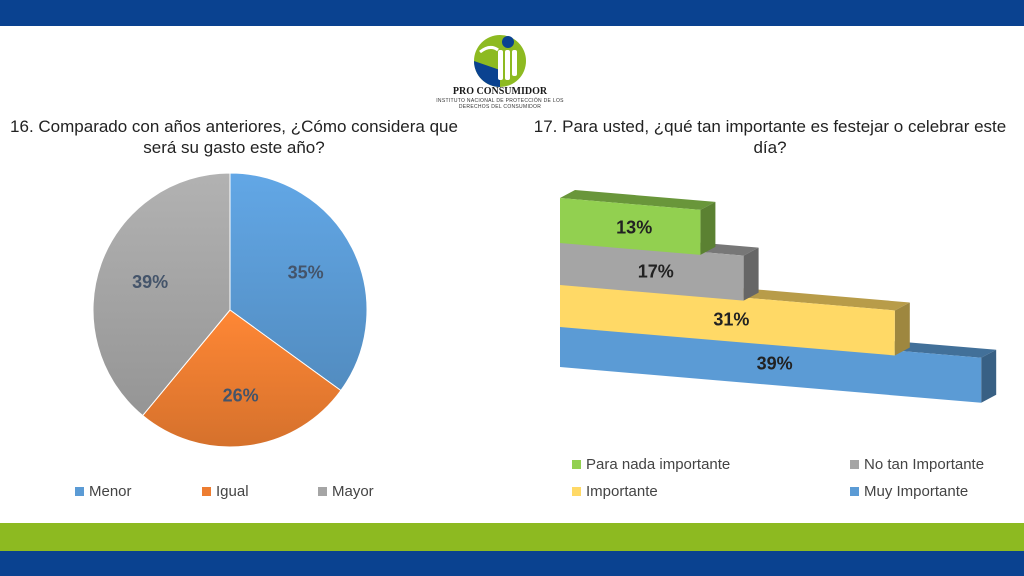  Describe the element at coordinates (241, 395) in the screenshot. I see `pie-label-igual: 26%` at that location.